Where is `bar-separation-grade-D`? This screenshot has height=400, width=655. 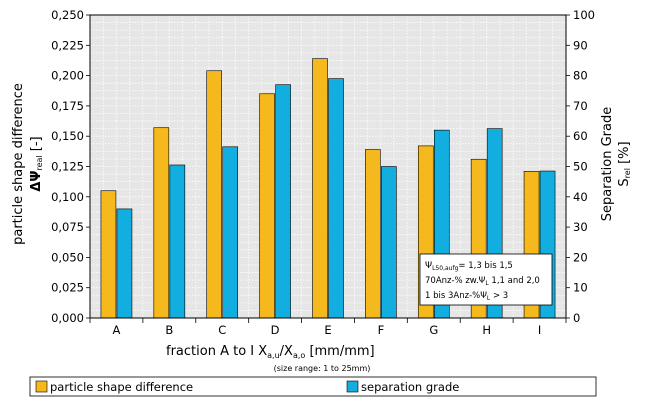 bar-separation-grade-D is located at coordinates (283, 201).